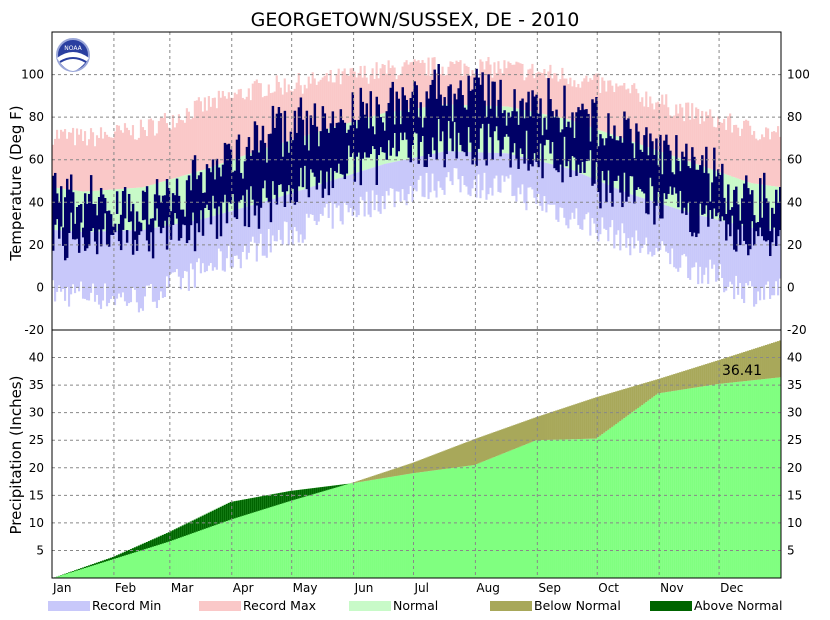  Describe the element at coordinates (415, 605) in the screenshot. I see `legend-label: Normal` at that location.